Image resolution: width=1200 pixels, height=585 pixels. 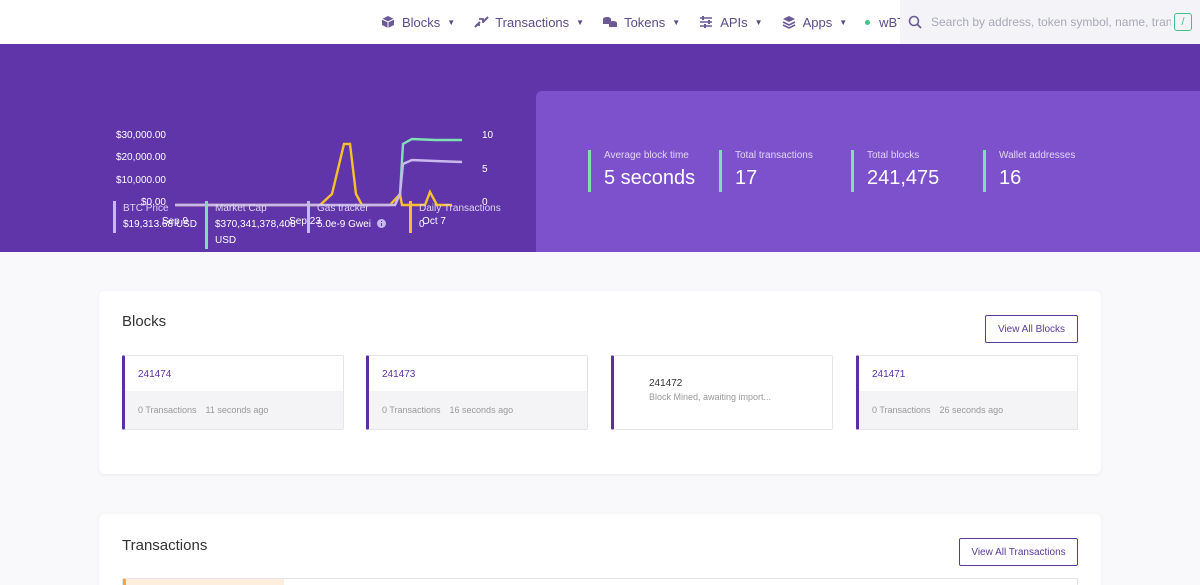 I want to click on transaction-tile, so click(x=600, y=581).